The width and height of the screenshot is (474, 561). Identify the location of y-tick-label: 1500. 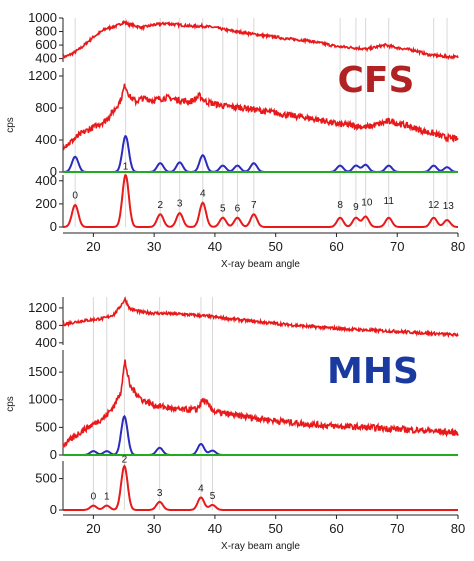
(42, 371).